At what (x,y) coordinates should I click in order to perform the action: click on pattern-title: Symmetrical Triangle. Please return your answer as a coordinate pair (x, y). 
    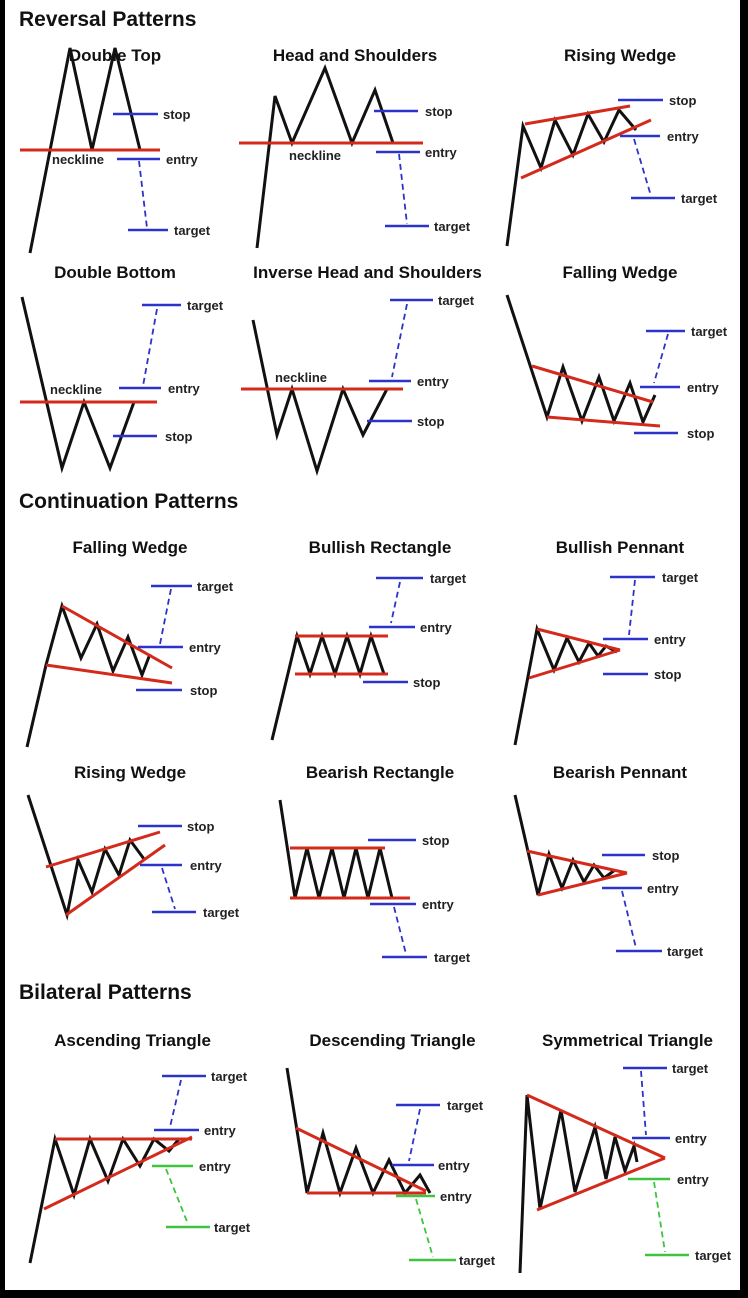
    Looking at the image, I should click on (627, 1040).